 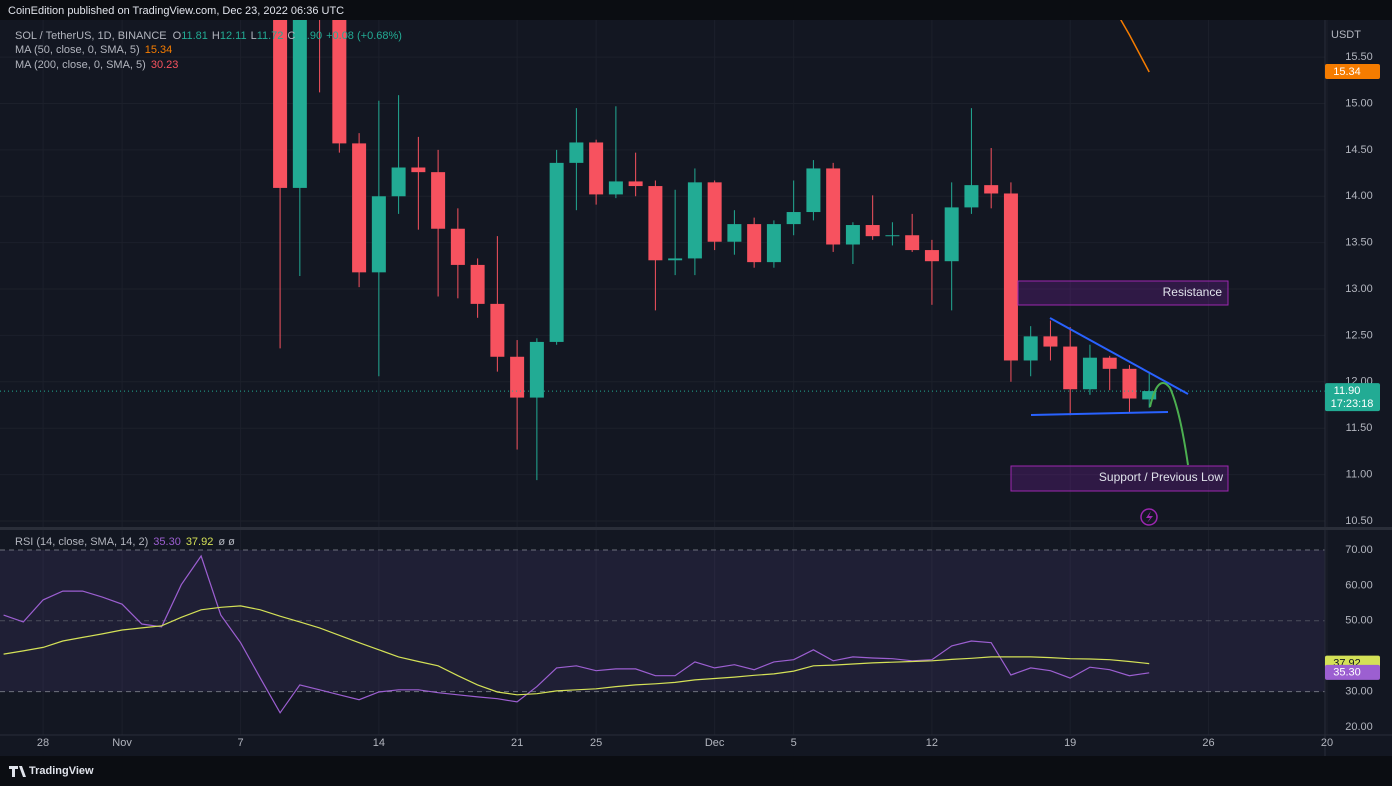 What do you see at coordinates (794, 743) in the screenshot?
I see `x-tick-label: 5` at bounding box center [794, 743].